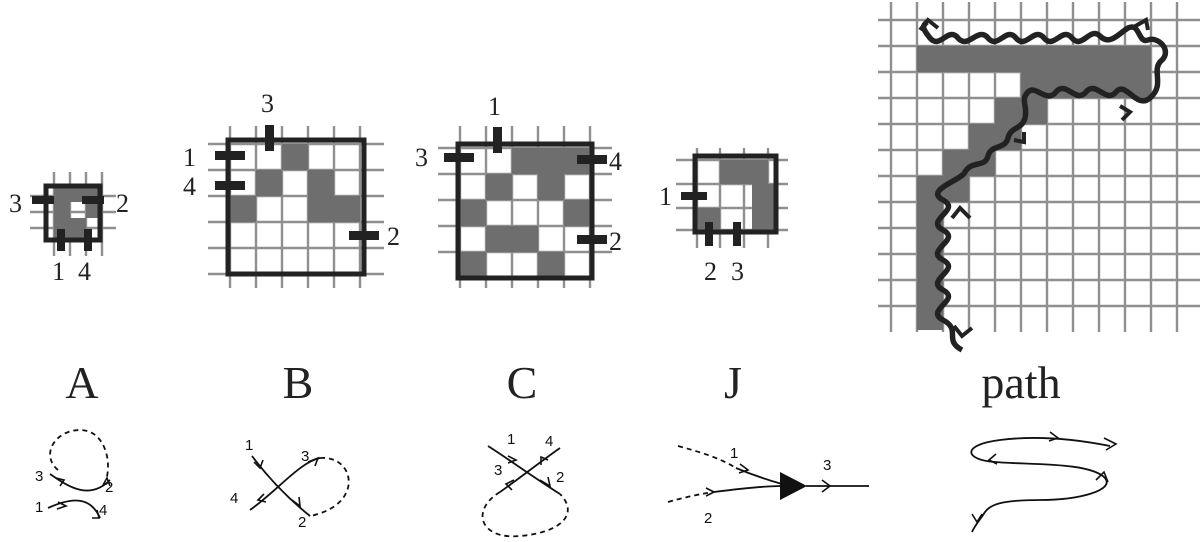 The height and width of the screenshot is (542, 1203). I want to click on tile-A-border, so click(73, 213).